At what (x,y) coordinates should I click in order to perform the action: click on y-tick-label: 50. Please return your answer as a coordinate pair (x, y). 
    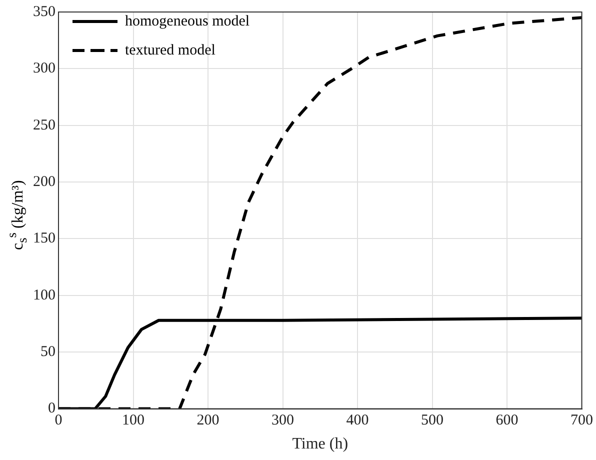
    Looking at the image, I should click on (48, 352).